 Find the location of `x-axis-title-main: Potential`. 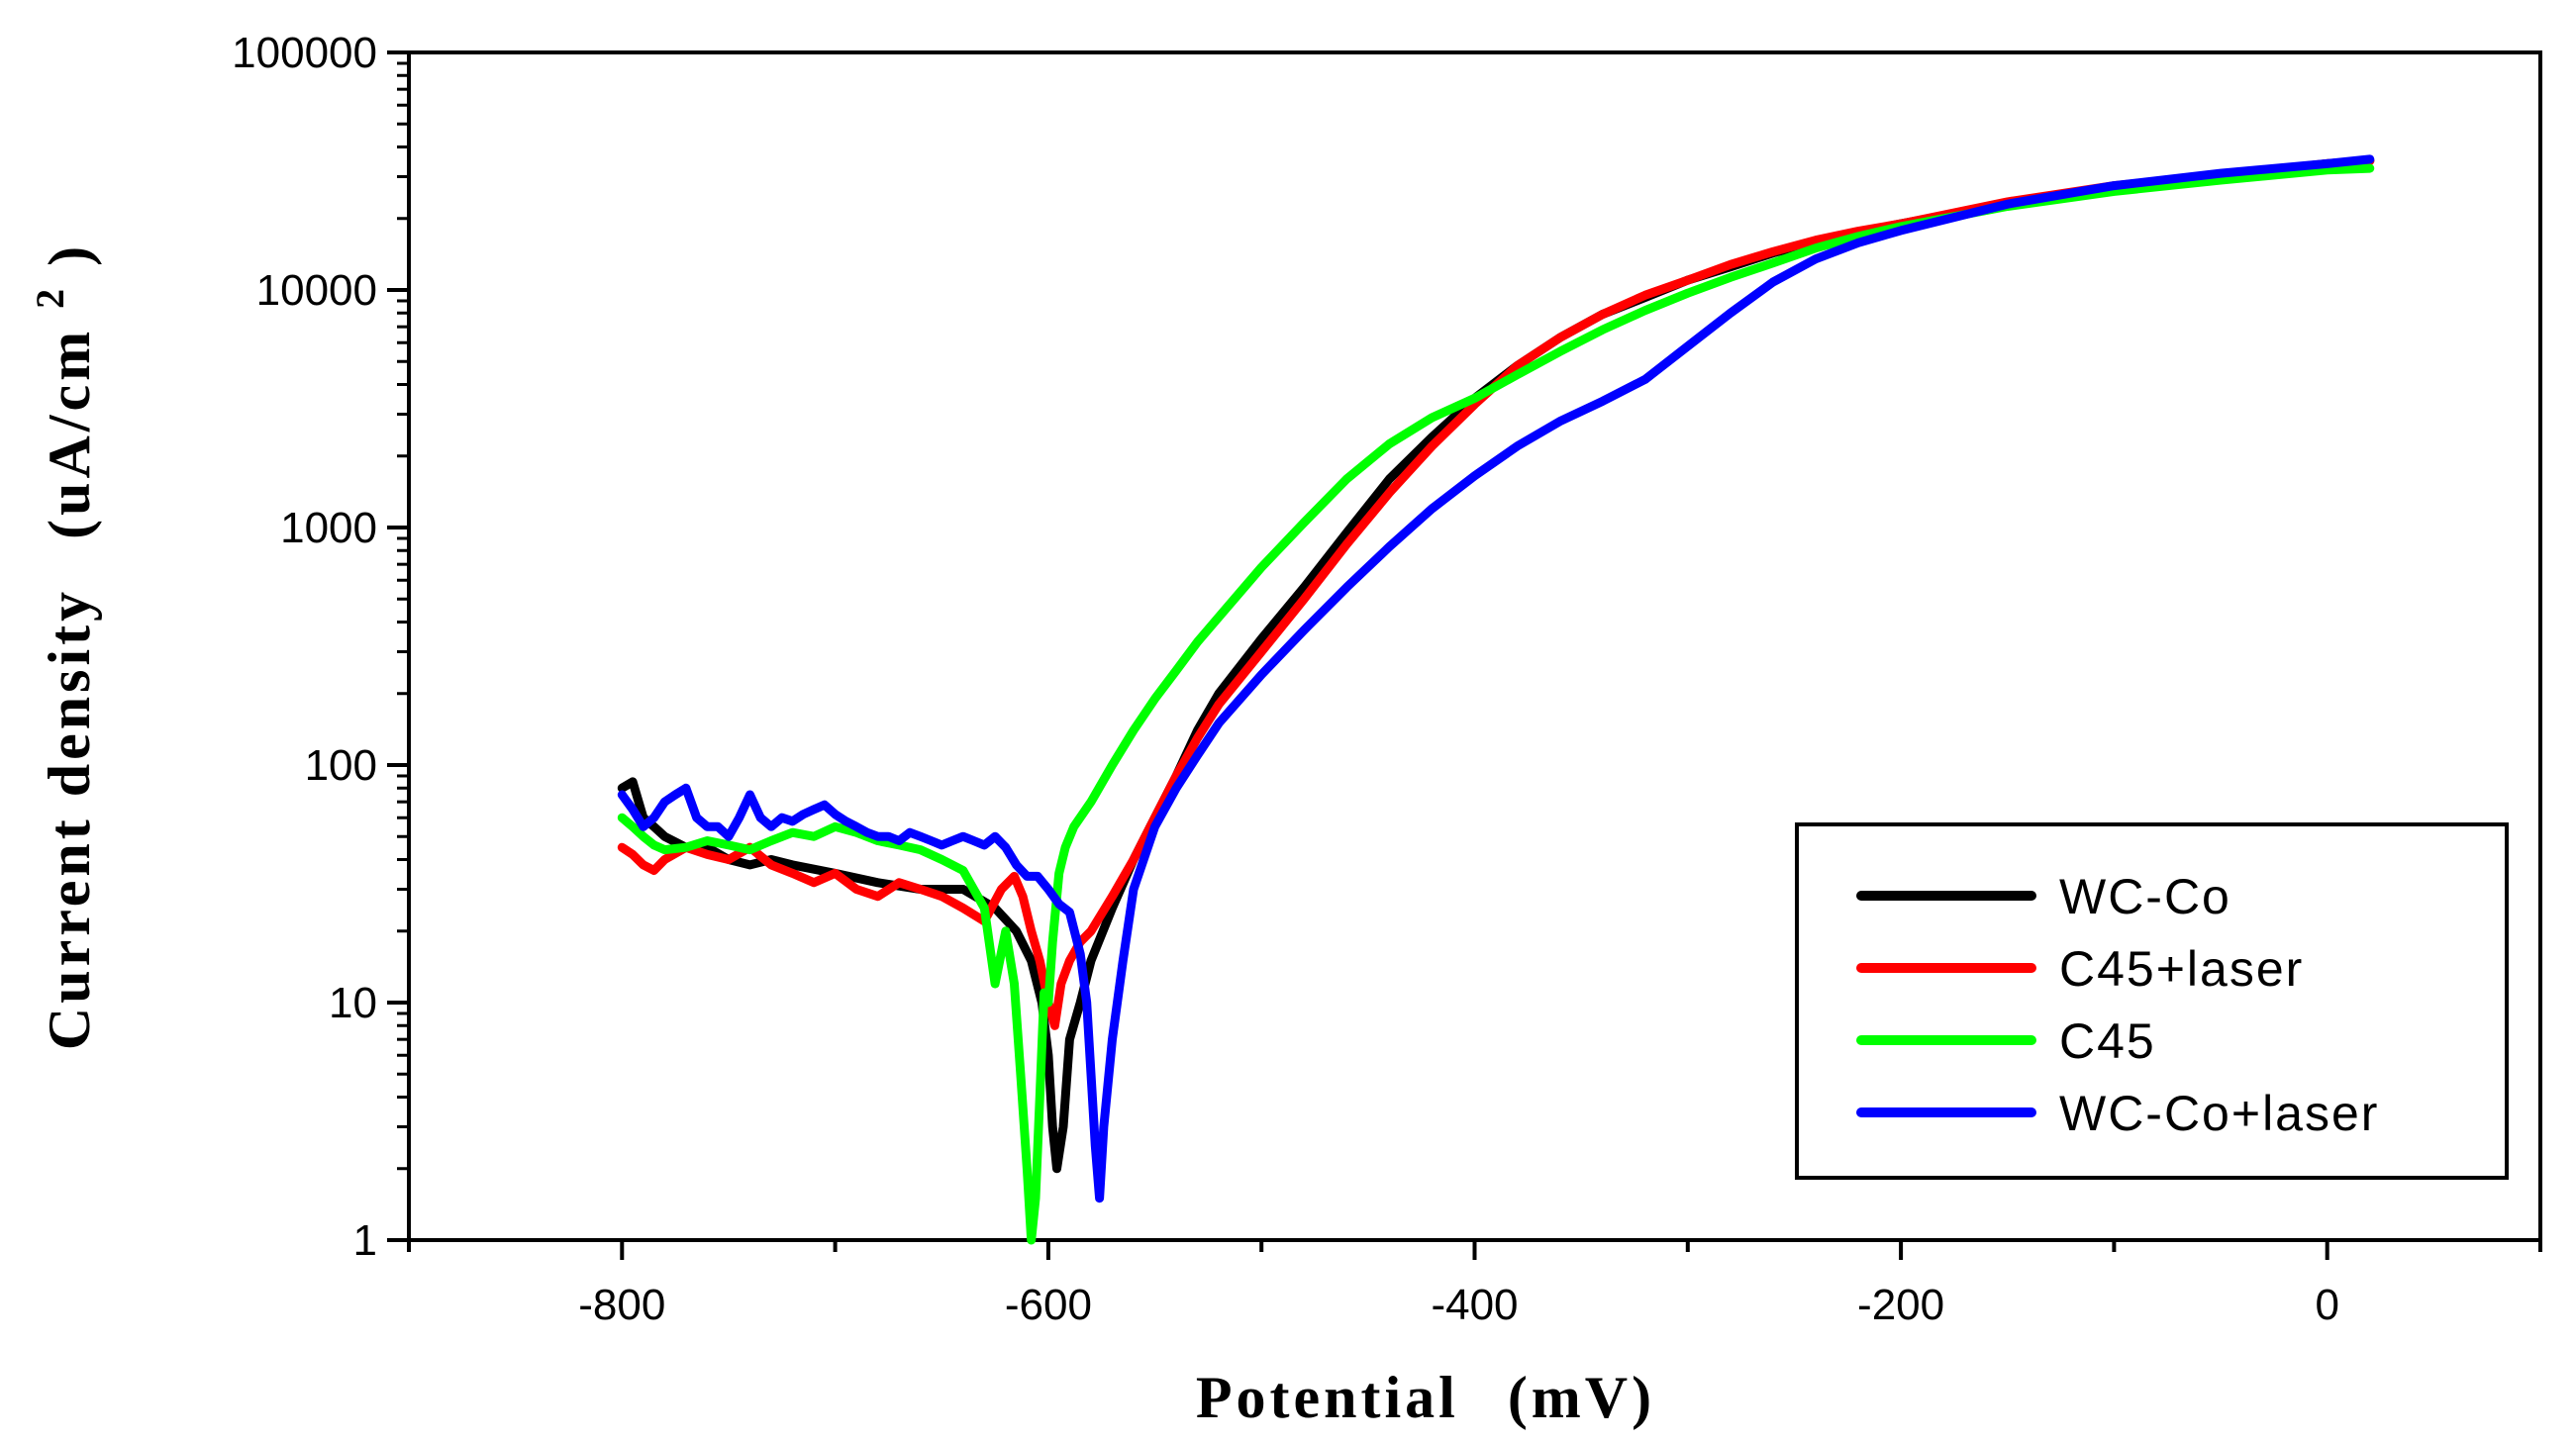

x-axis-title-main: Potential is located at coordinates (1327, 1397).